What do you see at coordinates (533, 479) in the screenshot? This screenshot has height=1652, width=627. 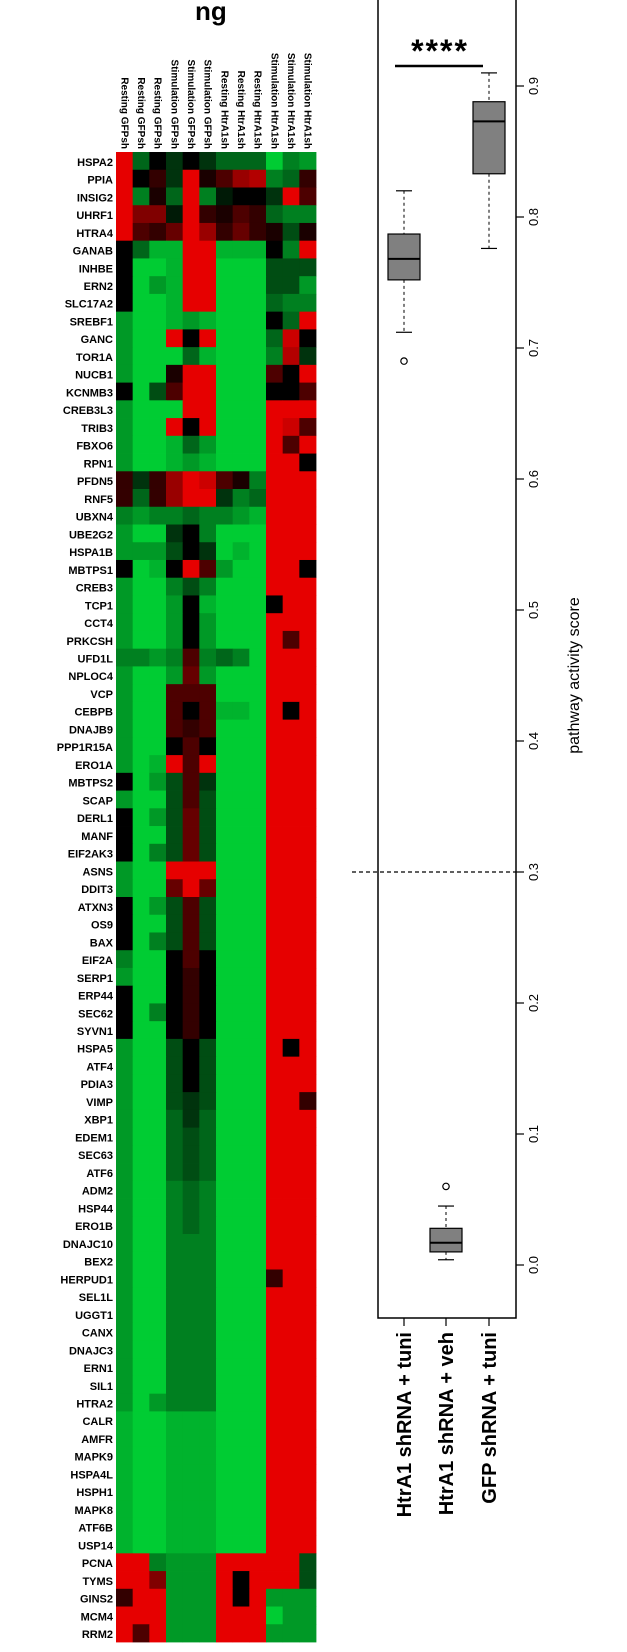 I see `axis-tick-label: 0.6` at bounding box center [533, 479].